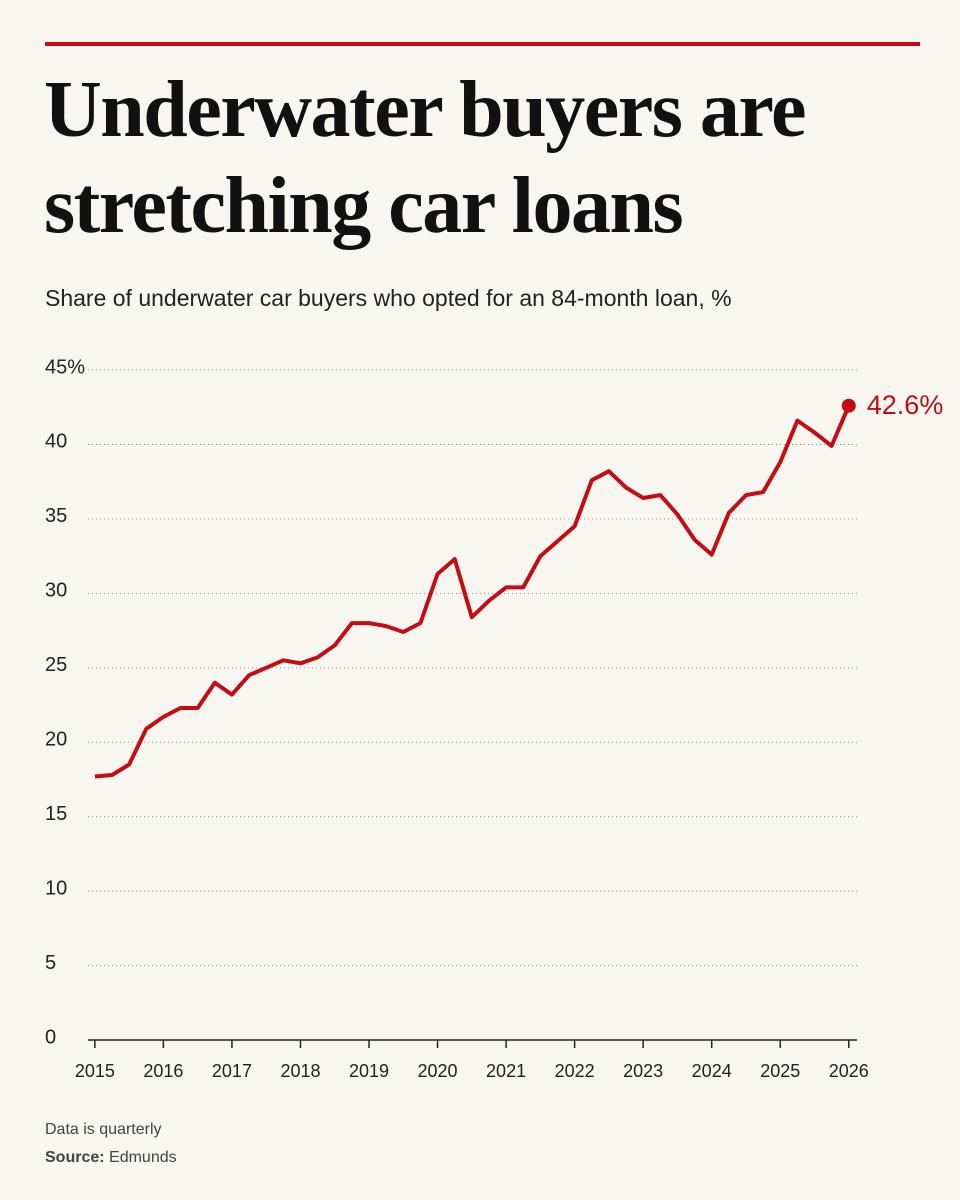 The height and width of the screenshot is (1200, 960). What do you see at coordinates (56, 740) in the screenshot?
I see `y-tick-label: 20` at bounding box center [56, 740].